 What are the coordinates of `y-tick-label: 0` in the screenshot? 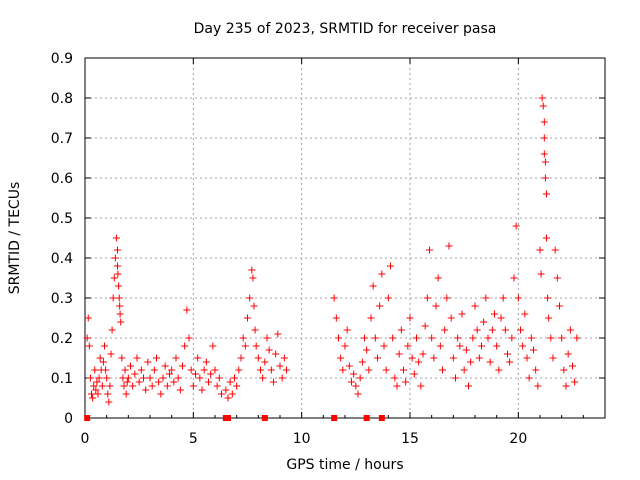 It's located at (68, 419).